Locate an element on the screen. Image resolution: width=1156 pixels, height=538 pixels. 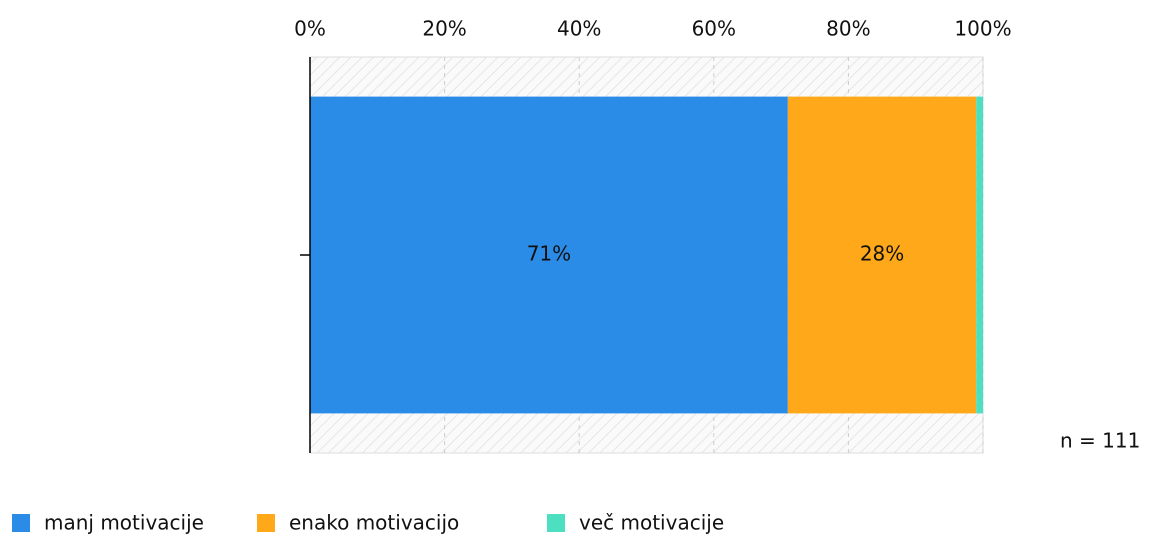
x-tick-label: 0% is located at coordinates (310, 29).